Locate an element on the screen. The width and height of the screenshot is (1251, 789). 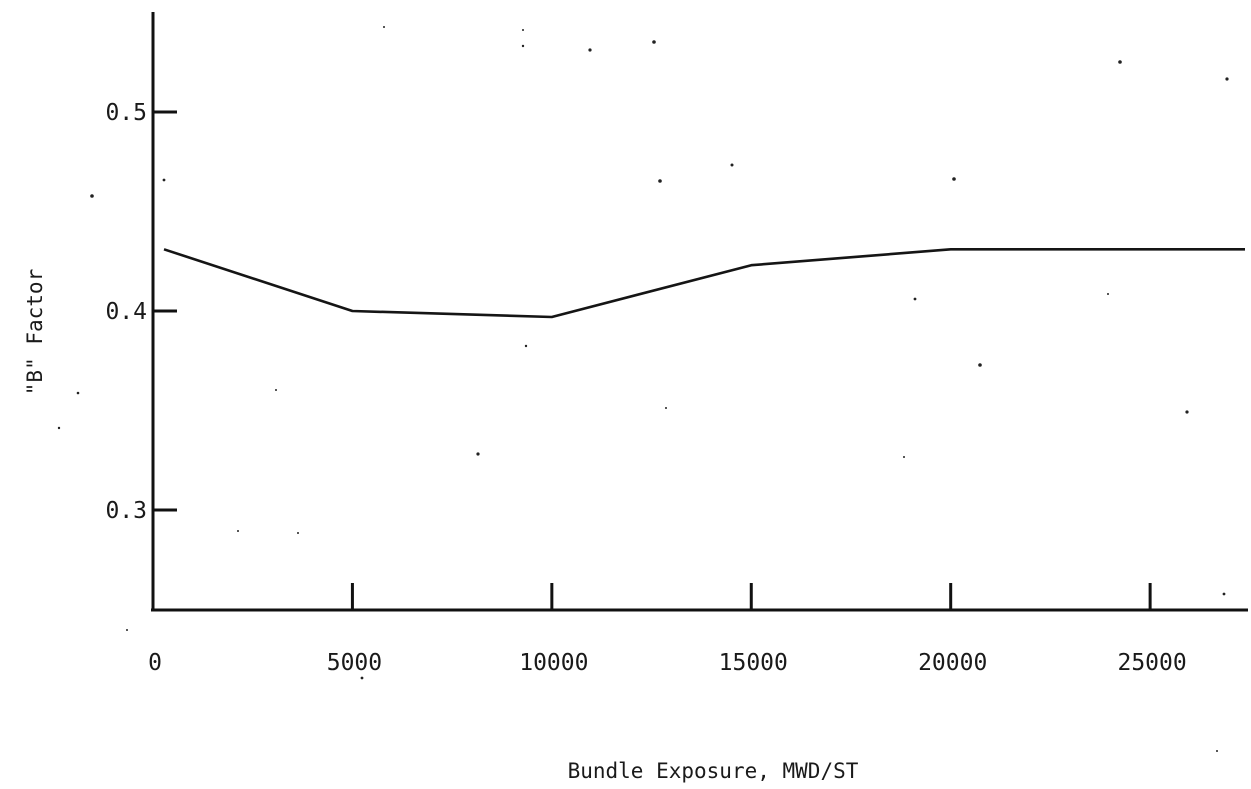
y-tick-label: 0.5 is located at coordinates (126, 113).